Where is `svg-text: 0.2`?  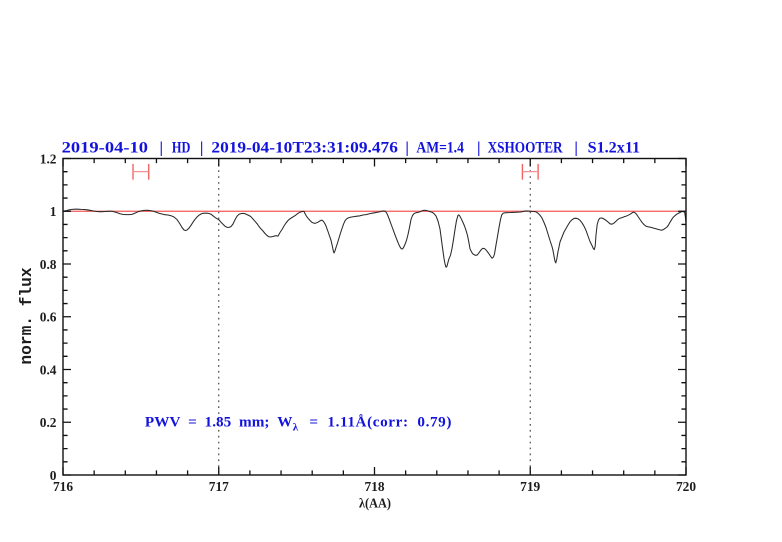 svg-text: 0.2 is located at coordinates (48, 422).